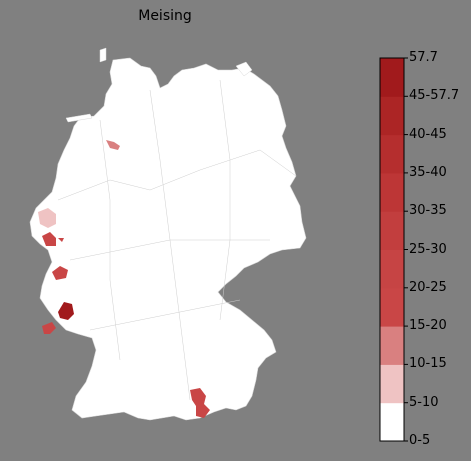  I want to click on colorbar-tick-label: 35-40, so click(428, 172).